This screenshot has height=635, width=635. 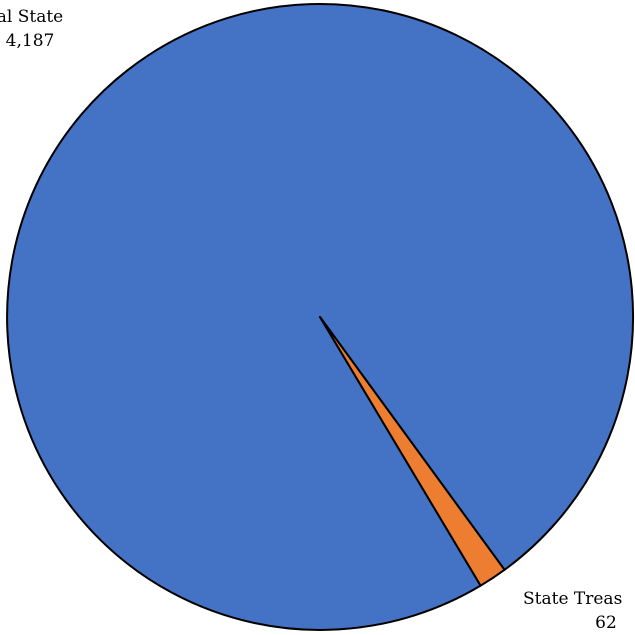 What do you see at coordinates (606, 623) in the screenshot?
I see `label-slice-1-value: 62` at bounding box center [606, 623].